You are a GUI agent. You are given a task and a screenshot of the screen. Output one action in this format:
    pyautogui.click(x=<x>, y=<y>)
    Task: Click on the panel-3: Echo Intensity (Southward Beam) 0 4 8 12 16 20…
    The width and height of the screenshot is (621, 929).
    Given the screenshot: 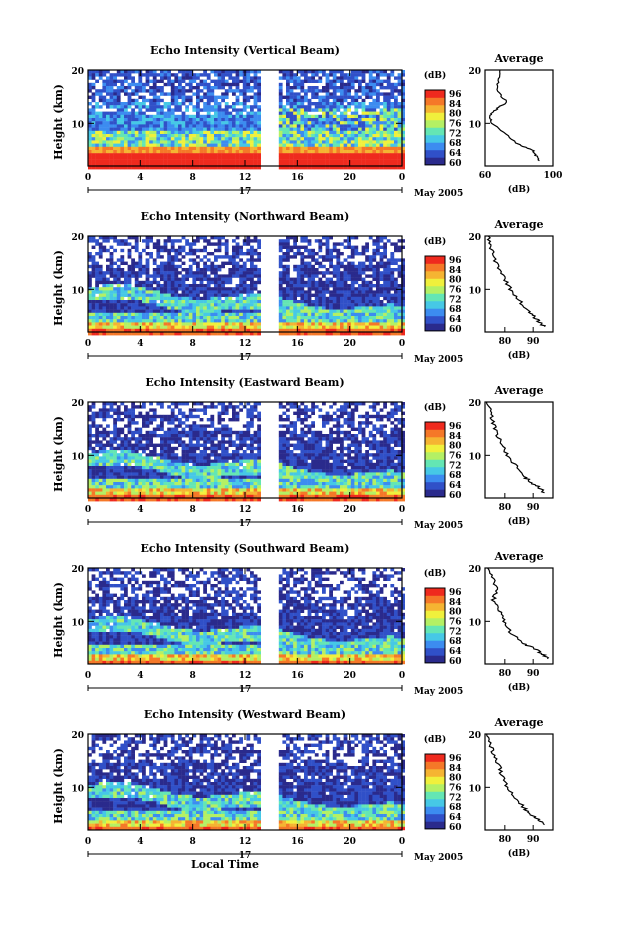 What is the action you would take?
    pyautogui.click(x=303, y=619)
    